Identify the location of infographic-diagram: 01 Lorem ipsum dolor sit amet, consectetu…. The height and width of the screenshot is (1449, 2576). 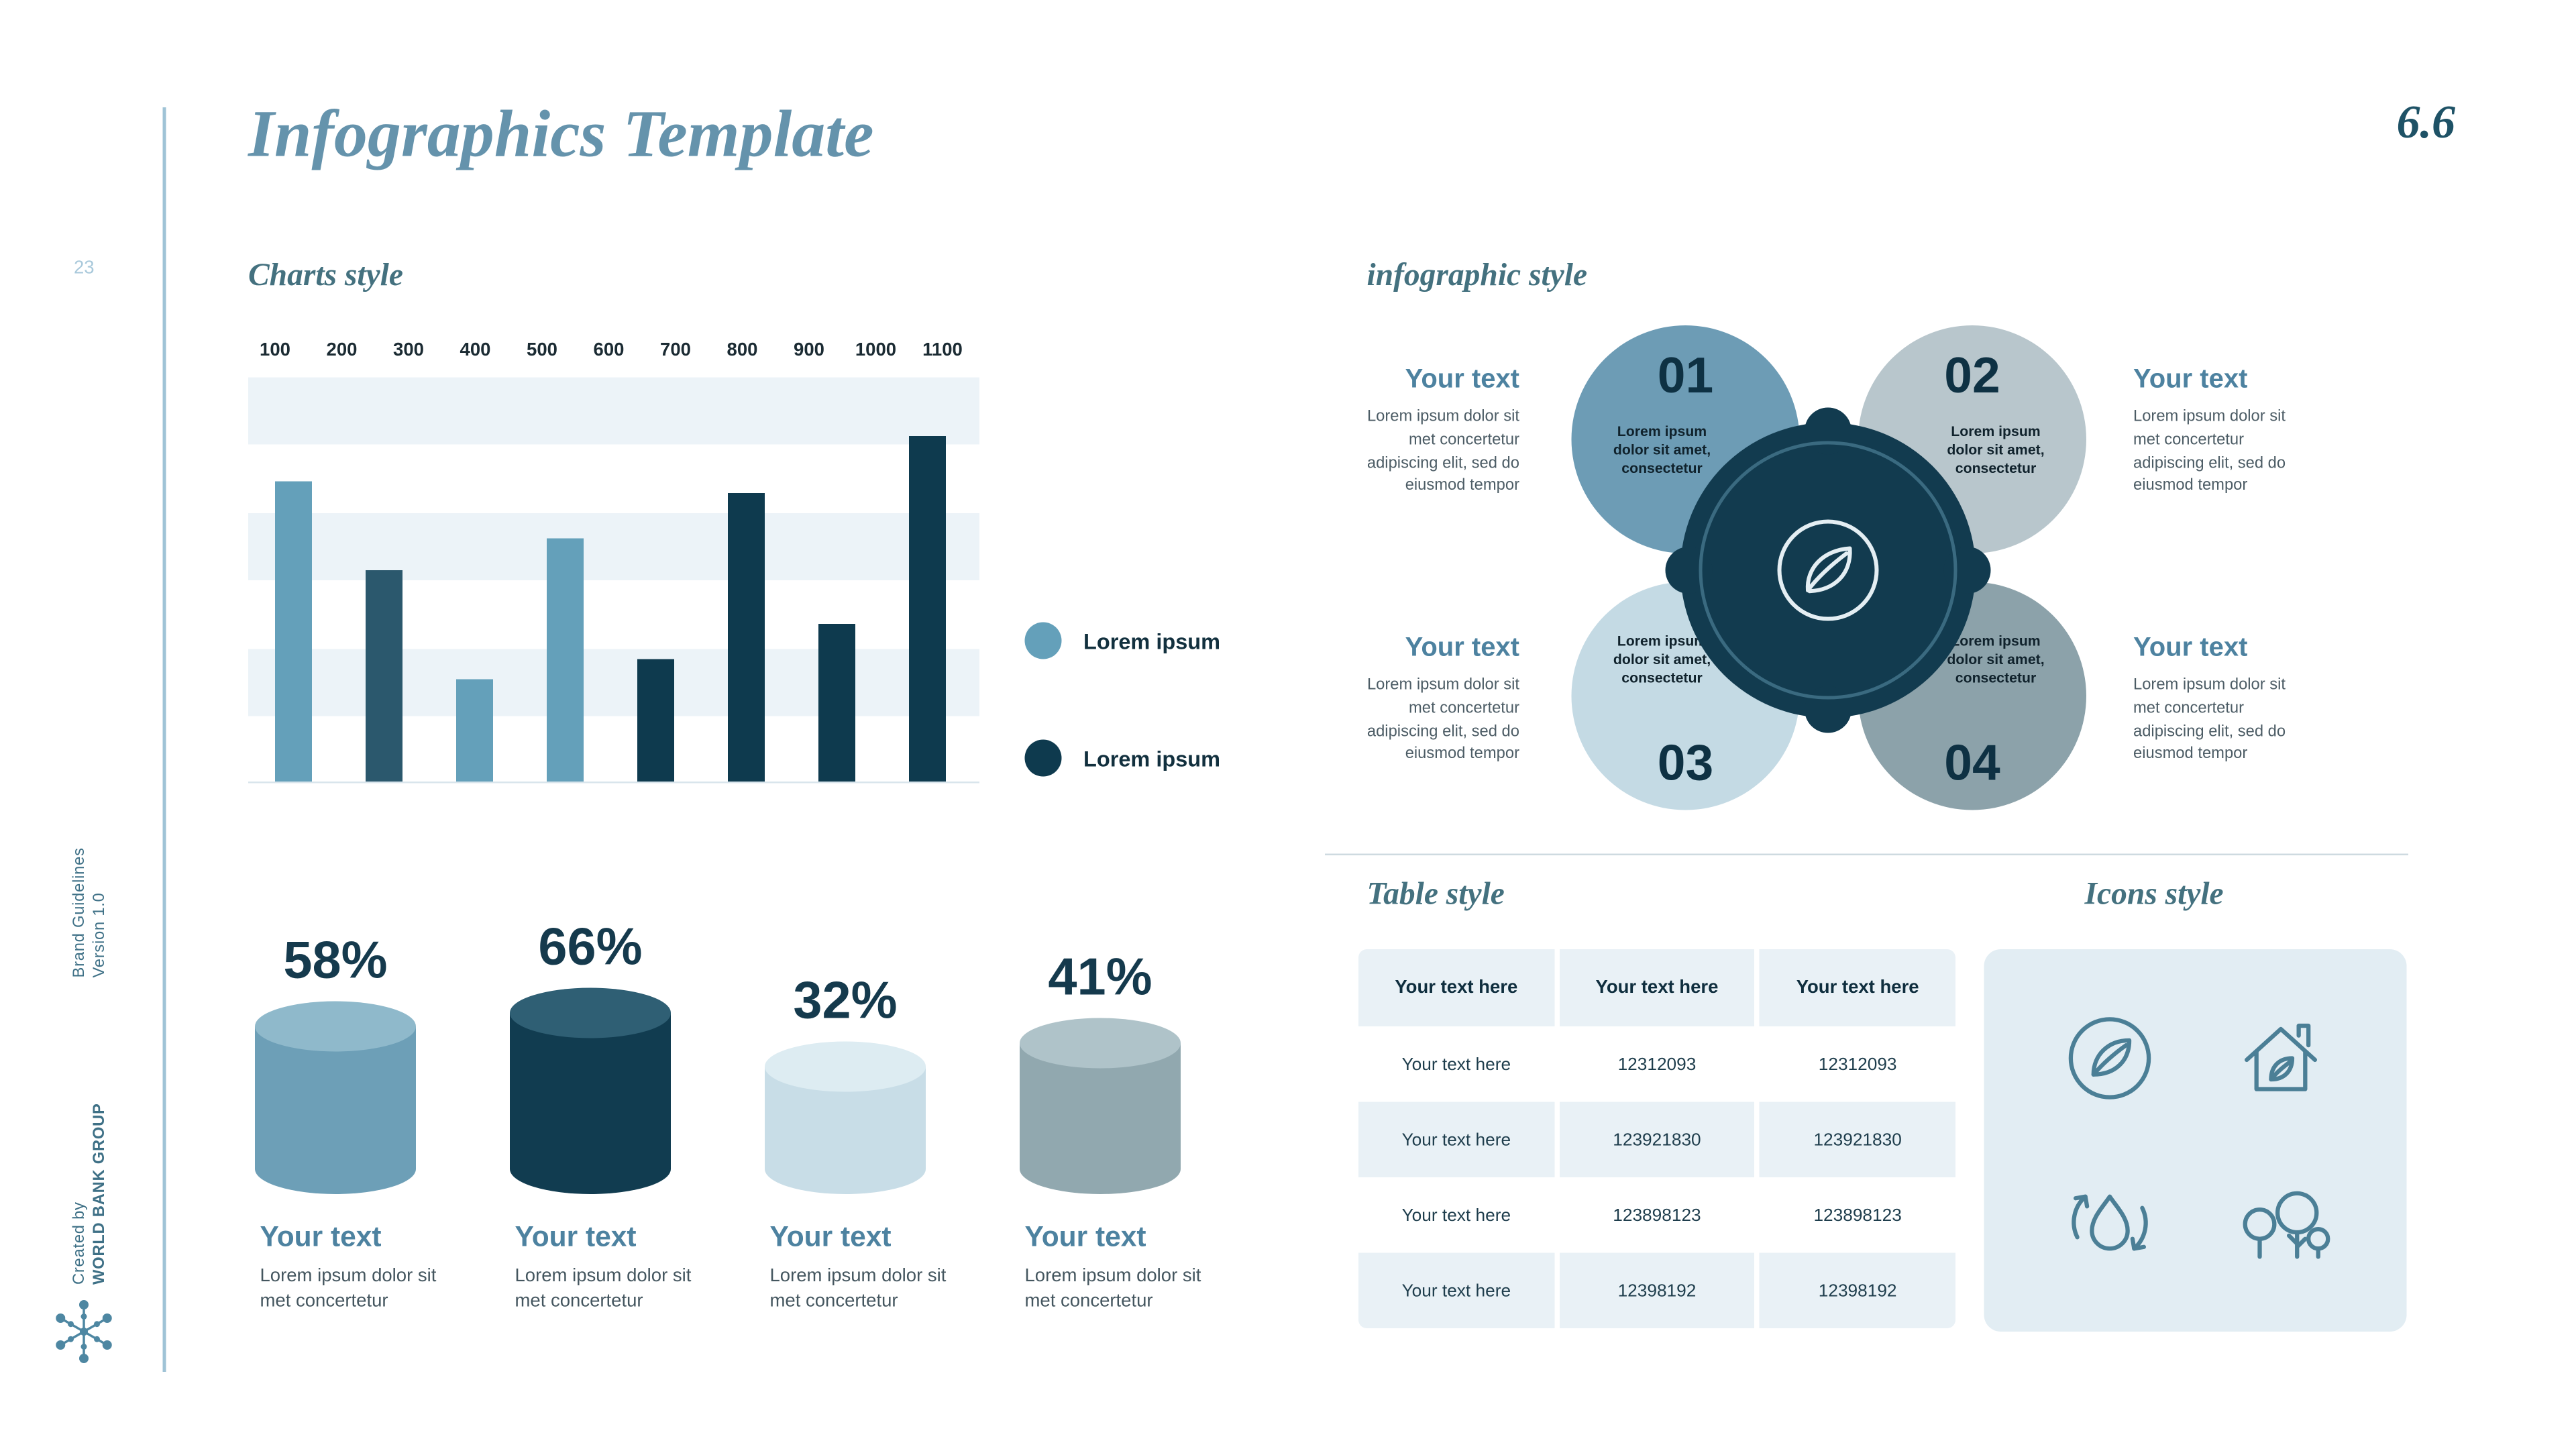
(1866, 582).